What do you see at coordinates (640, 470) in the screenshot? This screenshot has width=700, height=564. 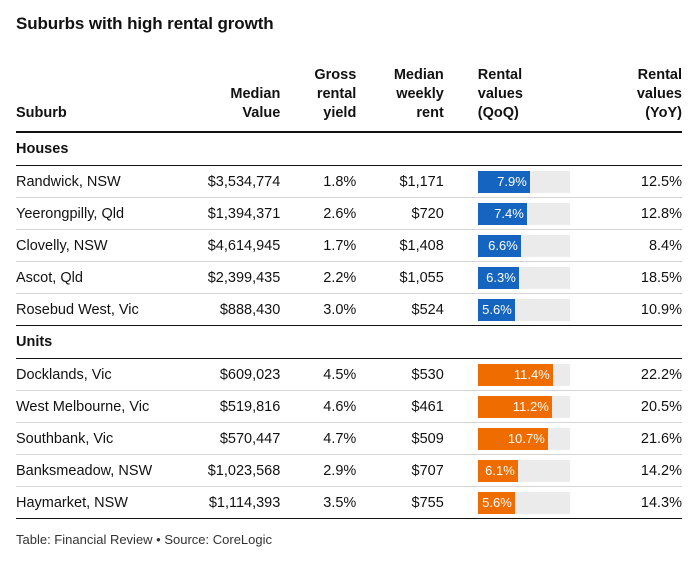 I see `cell-yoy: 14.2%` at bounding box center [640, 470].